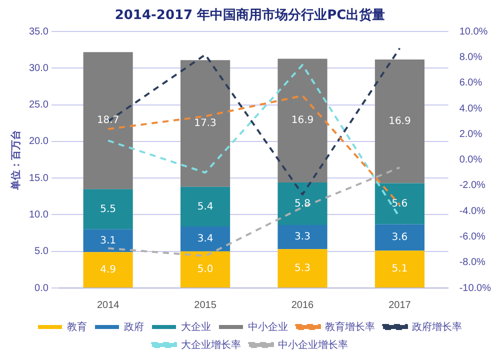 The height and width of the screenshot is (362, 500). I want to click on legend-label: 中小企业, so click(268, 326).